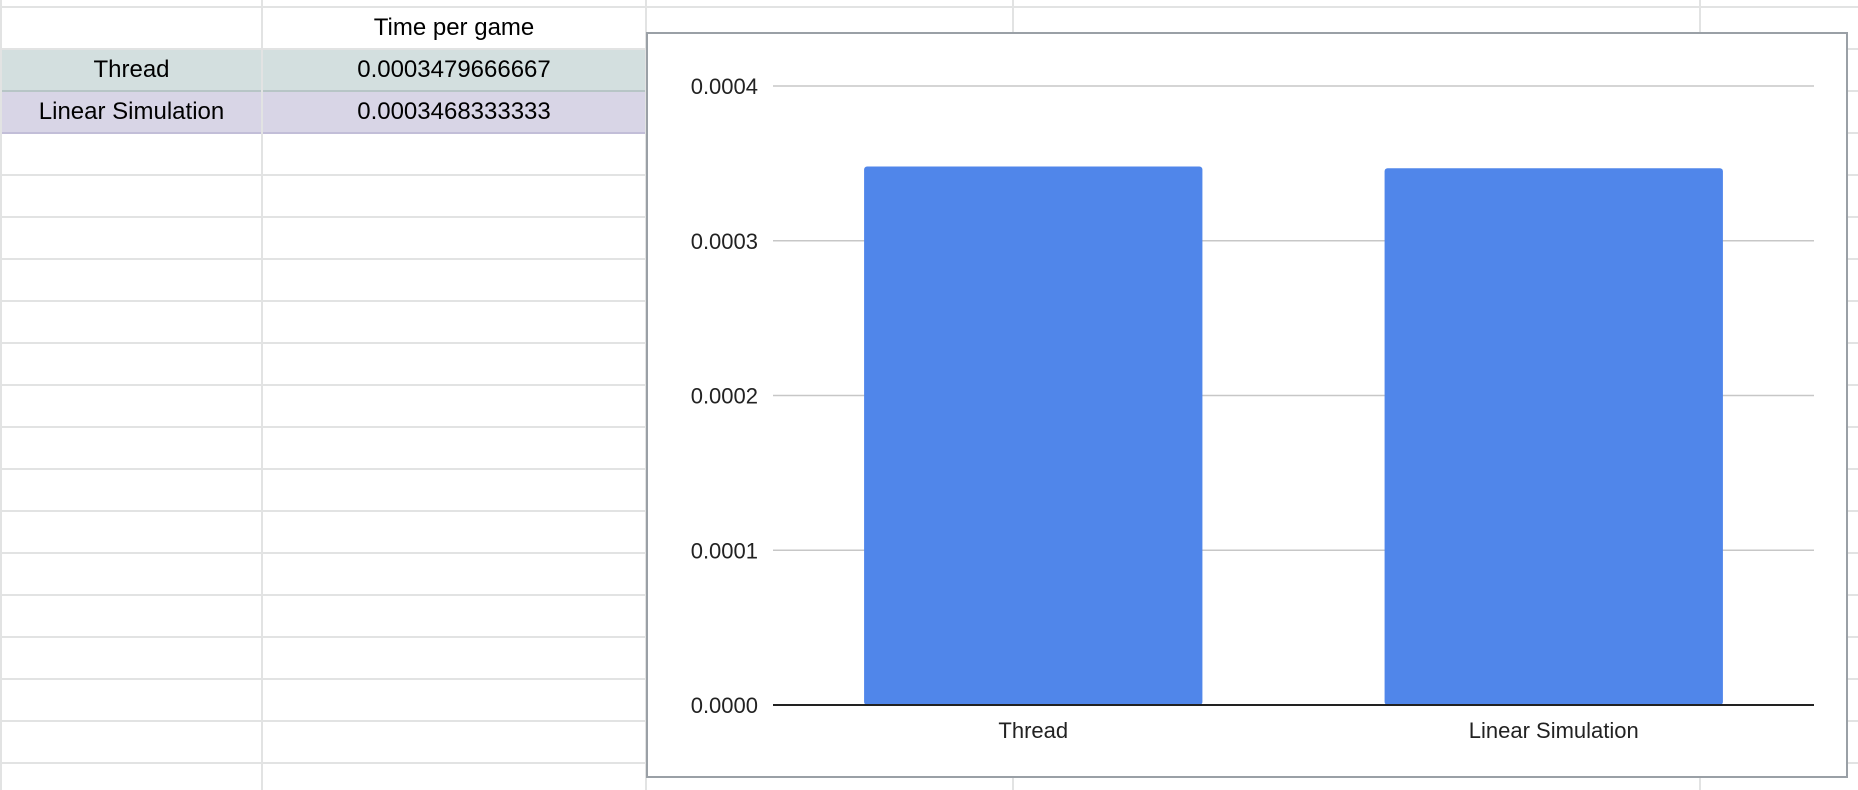 The image size is (1858, 790). What do you see at coordinates (1554, 730) in the screenshot?
I see `x-tick-label: Linear Simulation` at bounding box center [1554, 730].